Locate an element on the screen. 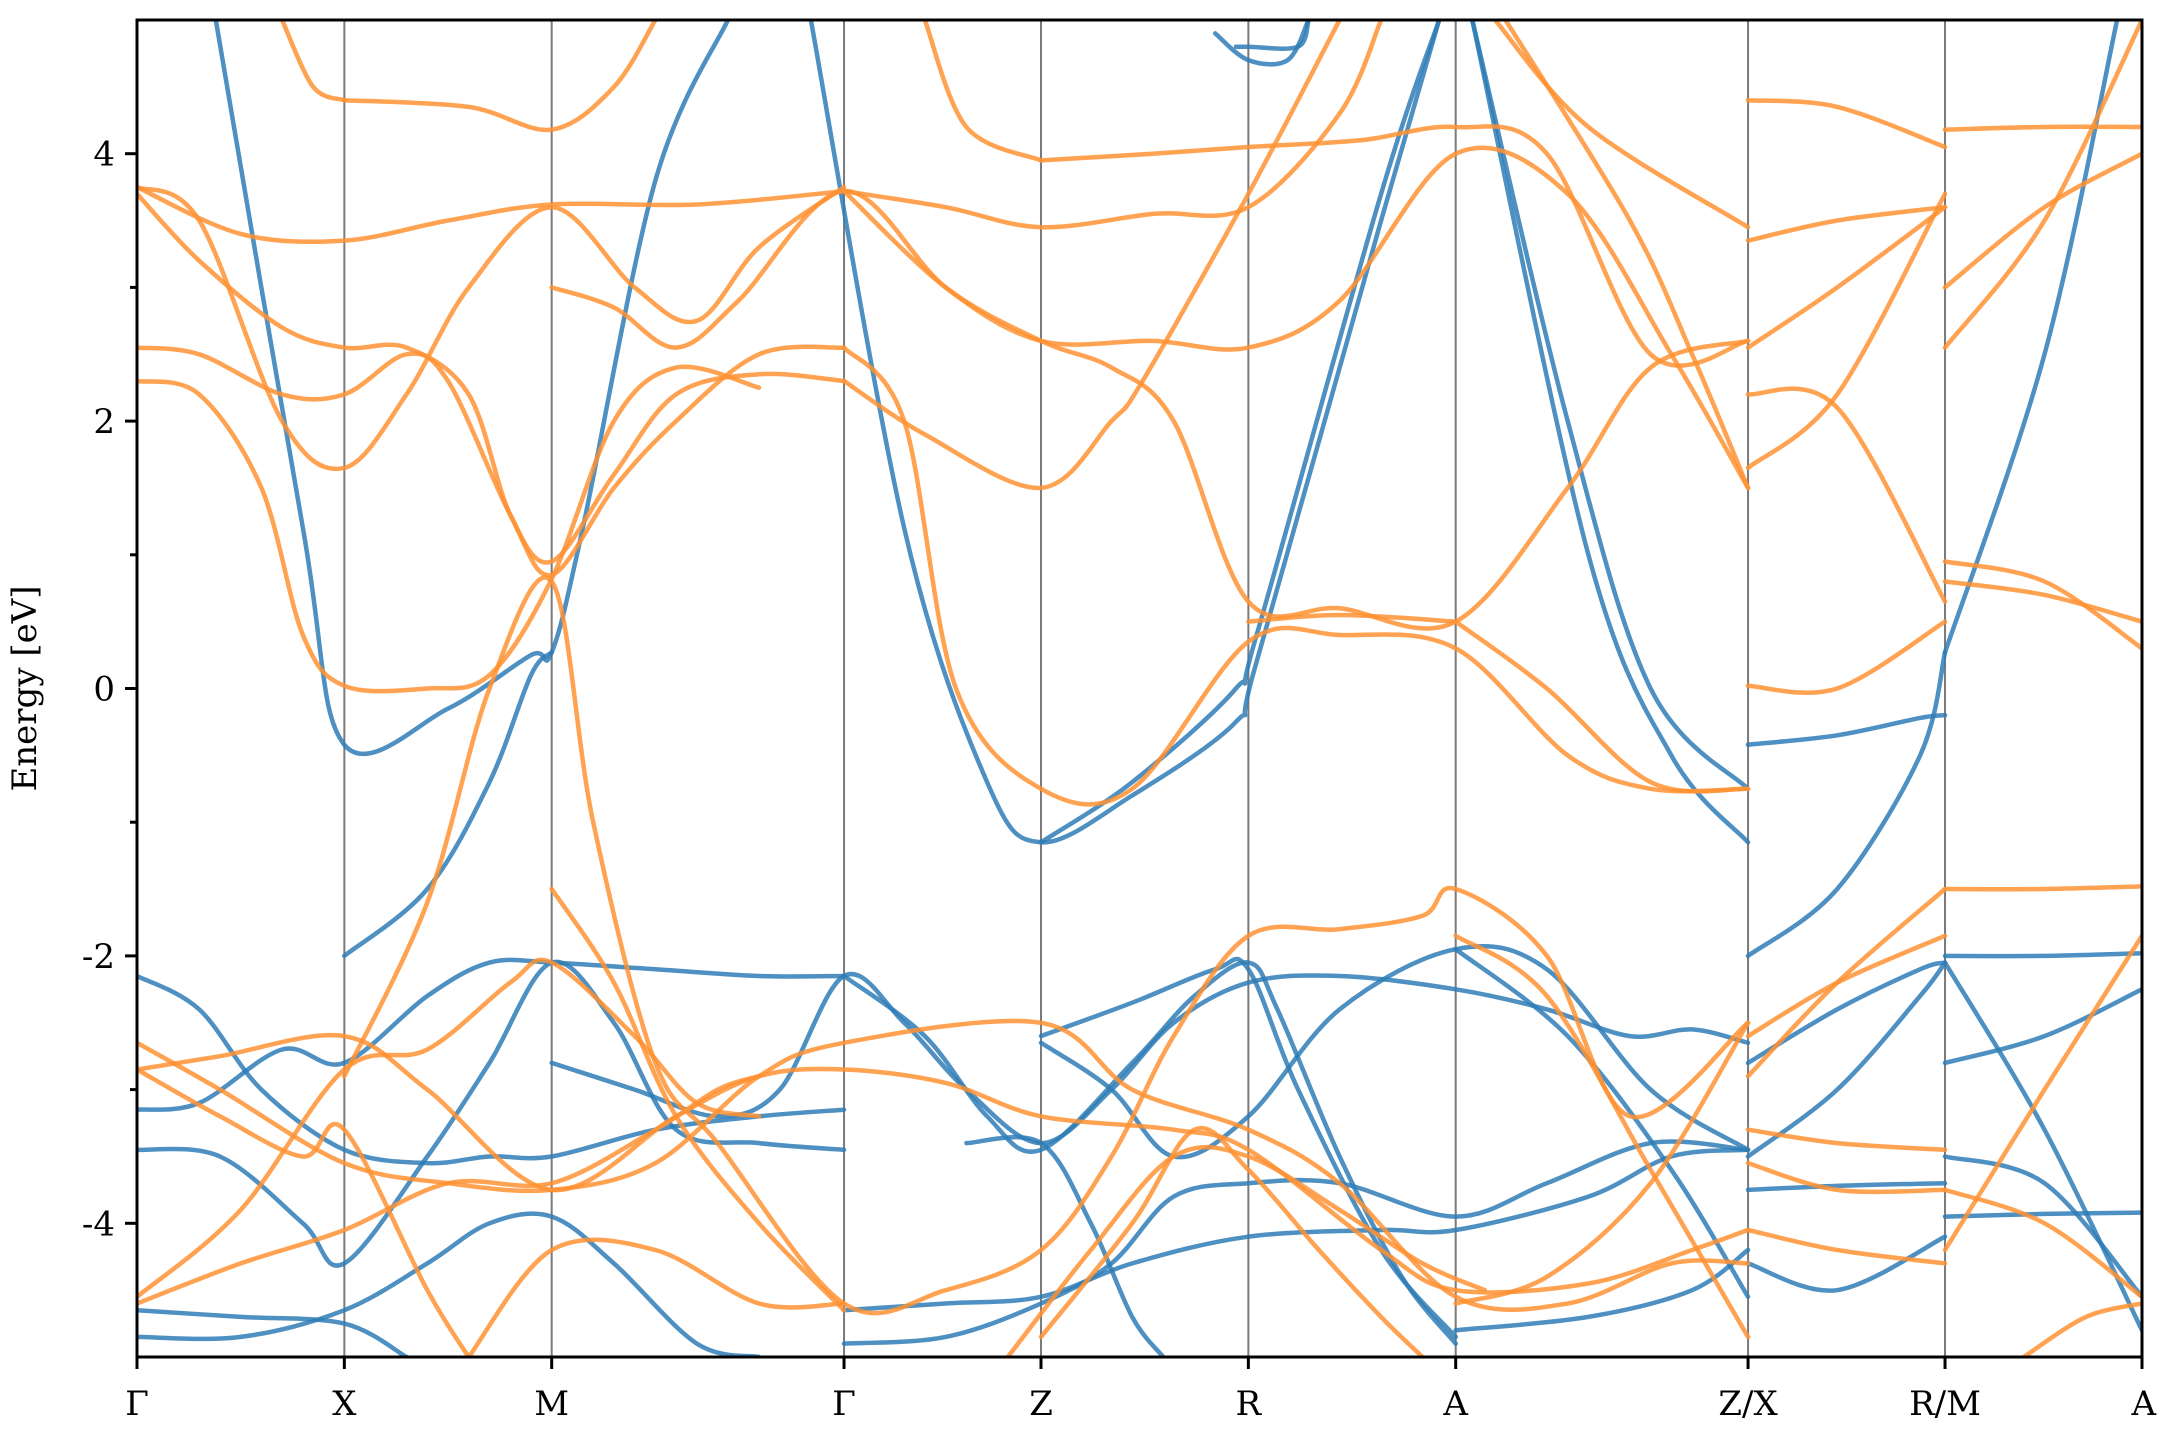 Image resolution: width=2160 pixels, height=1440 pixels. y-tick-label: -2 is located at coordinates (98, 957).